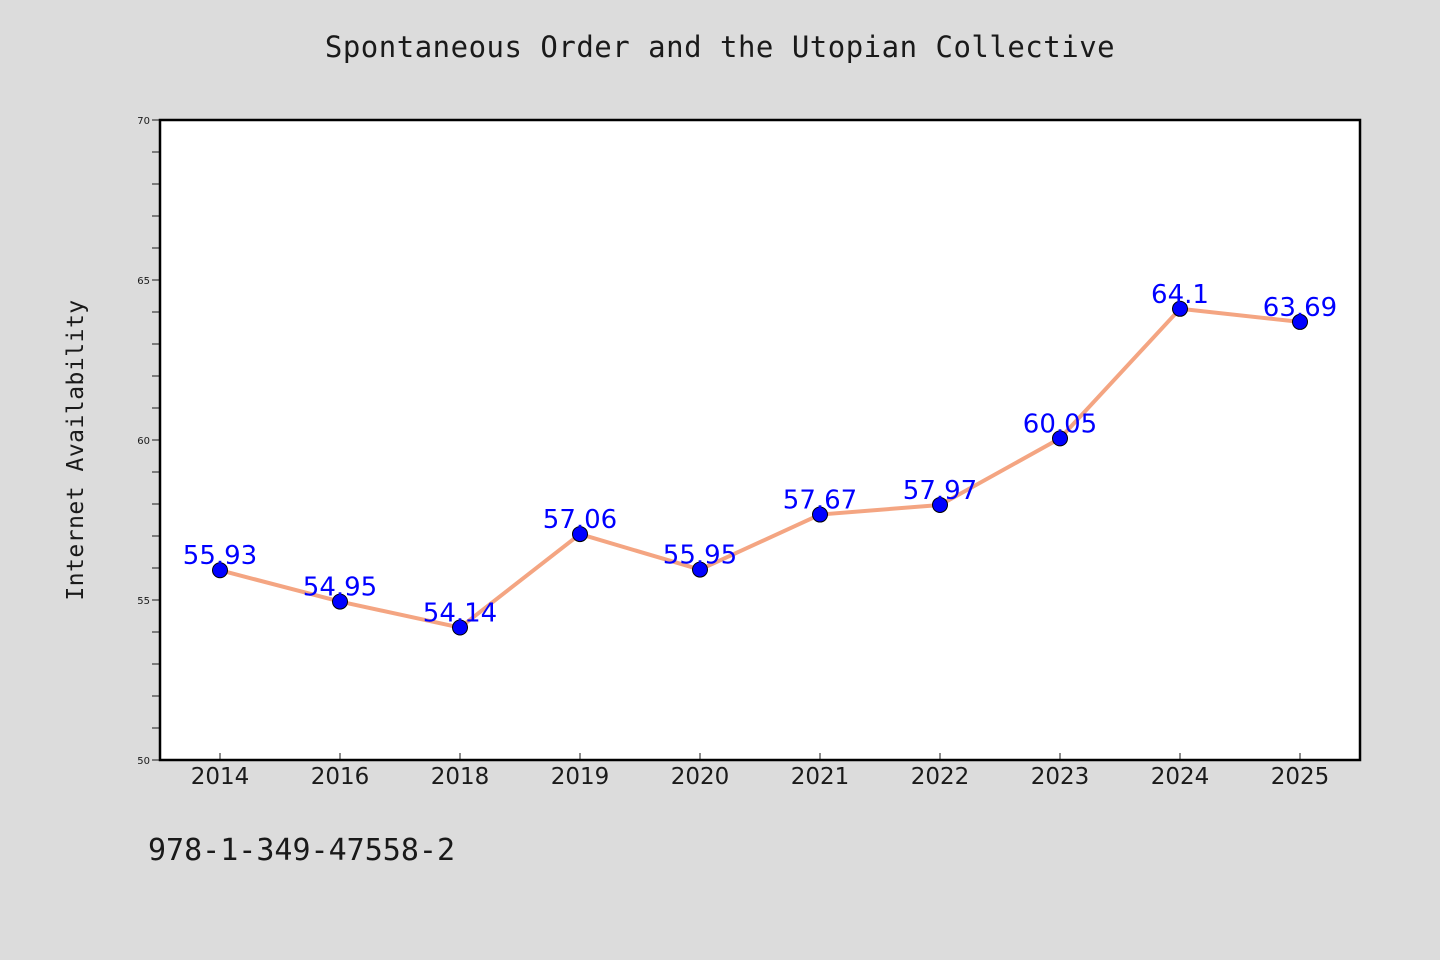 The image size is (1440, 960). Describe the element at coordinates (820, 777) in the screenshot. I see `x-tick-label: 2021` at that location.